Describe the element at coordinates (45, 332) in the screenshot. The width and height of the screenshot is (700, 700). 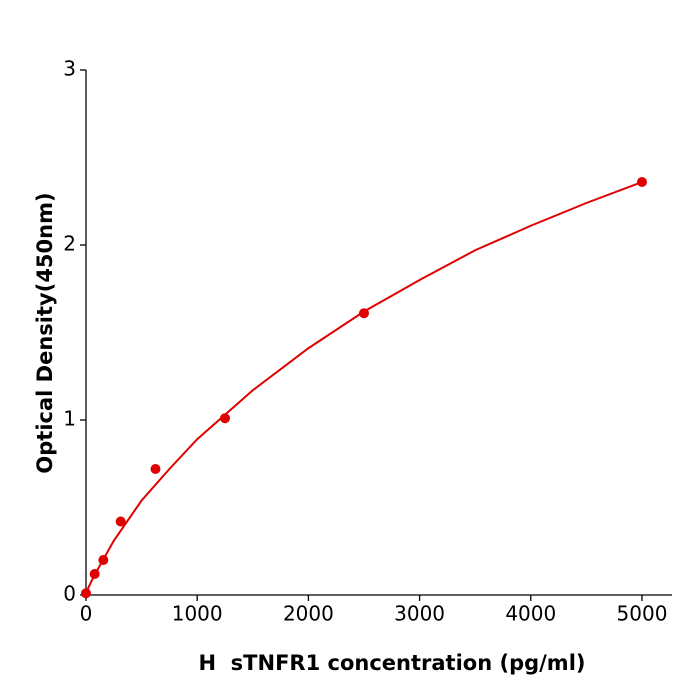
I see `y-axis-title: Optical Density(450nm)` at that location.